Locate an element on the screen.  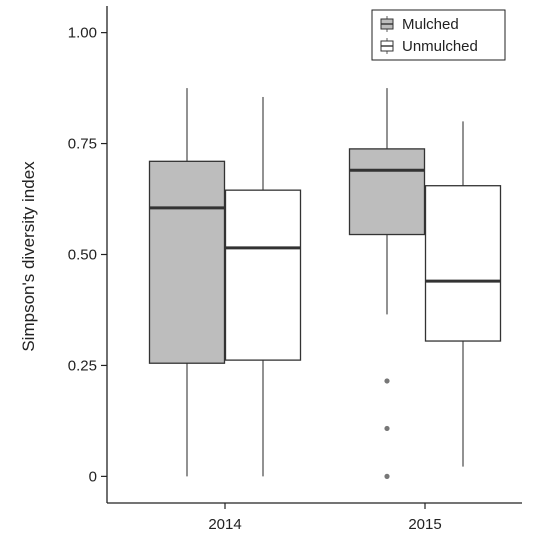
x-tick-label: 2014 is located at coordinates (224, 524).